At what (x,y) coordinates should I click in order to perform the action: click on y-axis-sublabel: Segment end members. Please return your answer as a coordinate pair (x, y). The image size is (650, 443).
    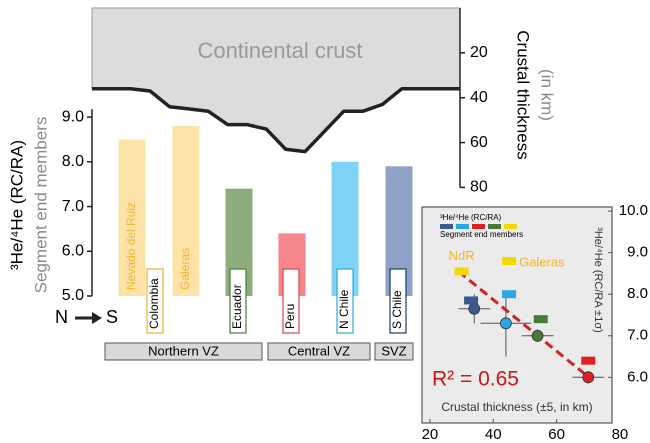
    Looking at the image, I should click on (40, 205).